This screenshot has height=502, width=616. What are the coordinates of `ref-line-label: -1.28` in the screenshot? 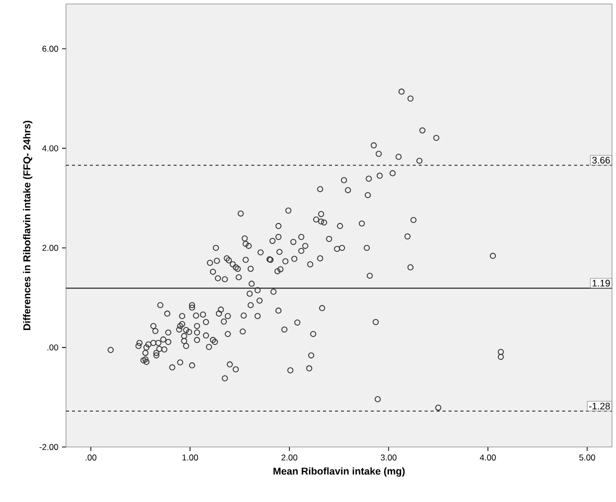 It's located at (599, 406).